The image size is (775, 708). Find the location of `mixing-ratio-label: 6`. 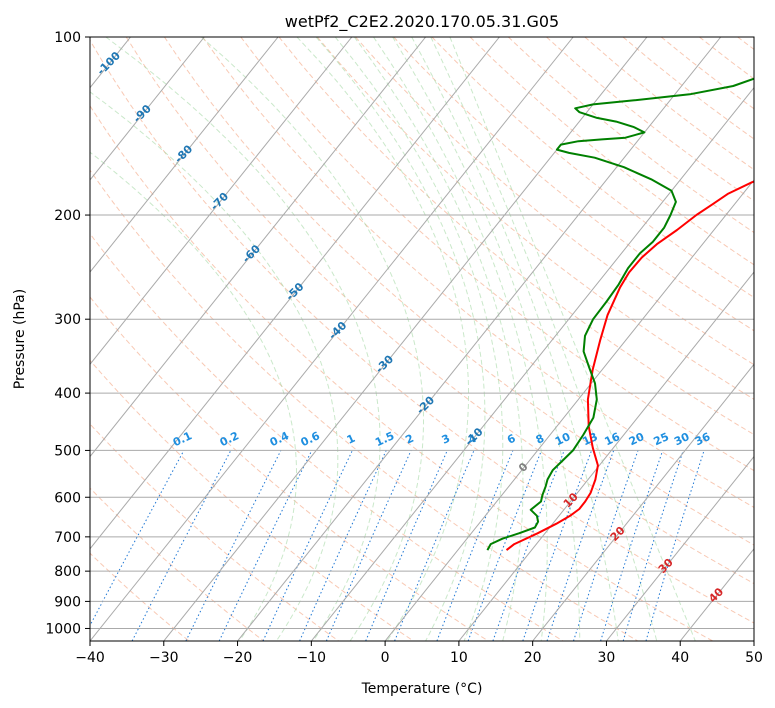

mixing-ratio-label: 6 is located at coordinates (511, 439).